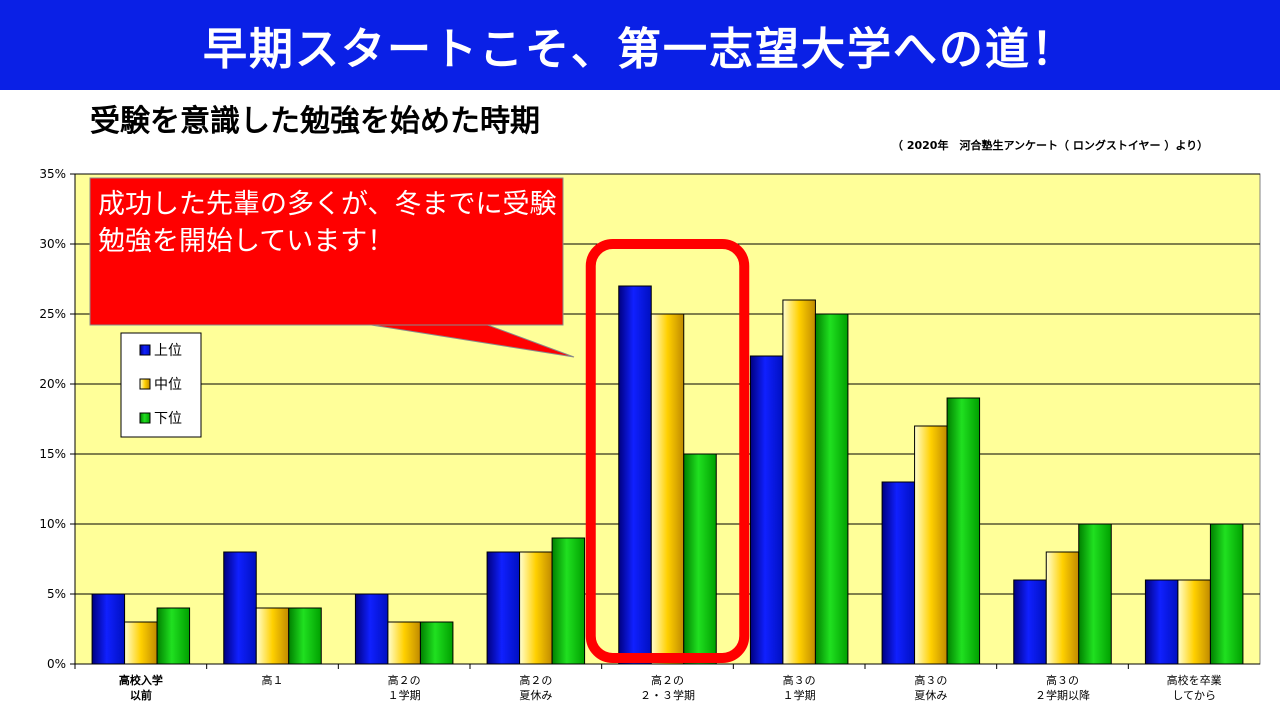 Image resolution: width=1280 pixels, height=720 pixels. Describe the element at coordinates (1226, 594) in the screenshot. I see `bar-下位-8` at that location.